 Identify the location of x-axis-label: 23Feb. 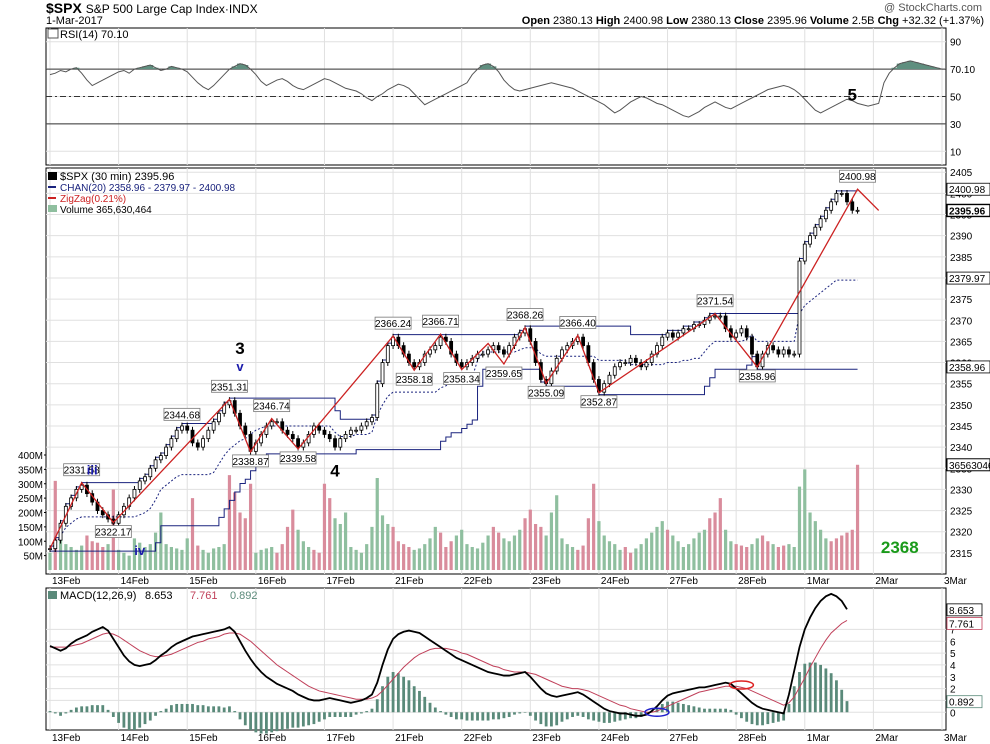
(546, 738).